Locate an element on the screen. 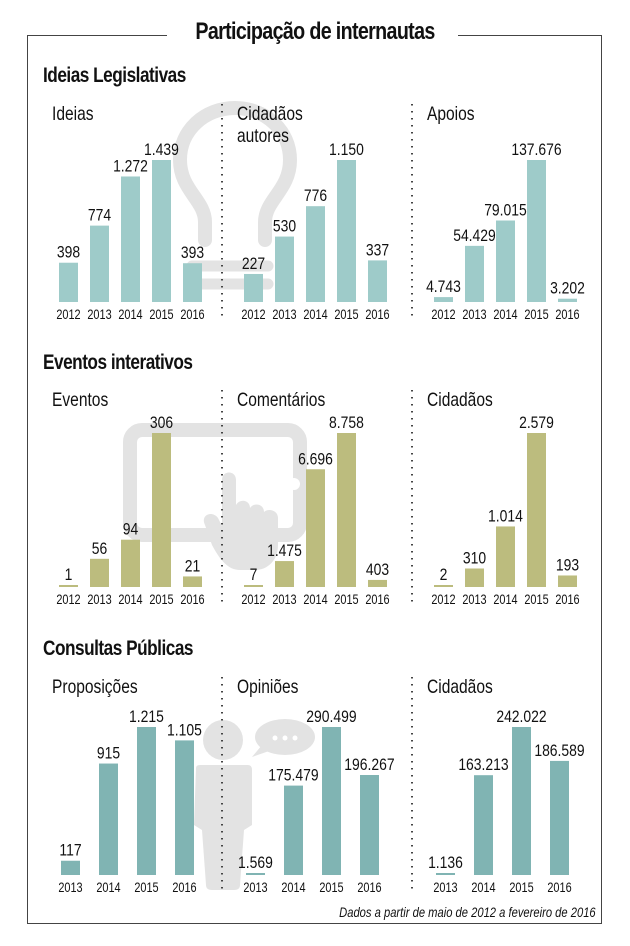  data-label: 774 is located at coordinates (100, 215).